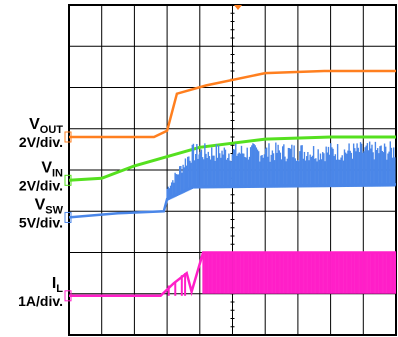 This screenshot has height=337, width=398. I want to click on label-out: VOUT, so click(46, 126).